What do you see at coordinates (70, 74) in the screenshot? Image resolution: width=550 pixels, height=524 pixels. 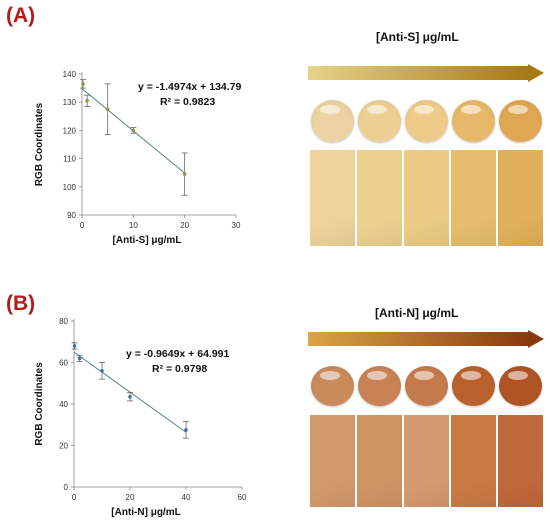 I see `y-tick-label: 140` at bounding box center [70, 74].